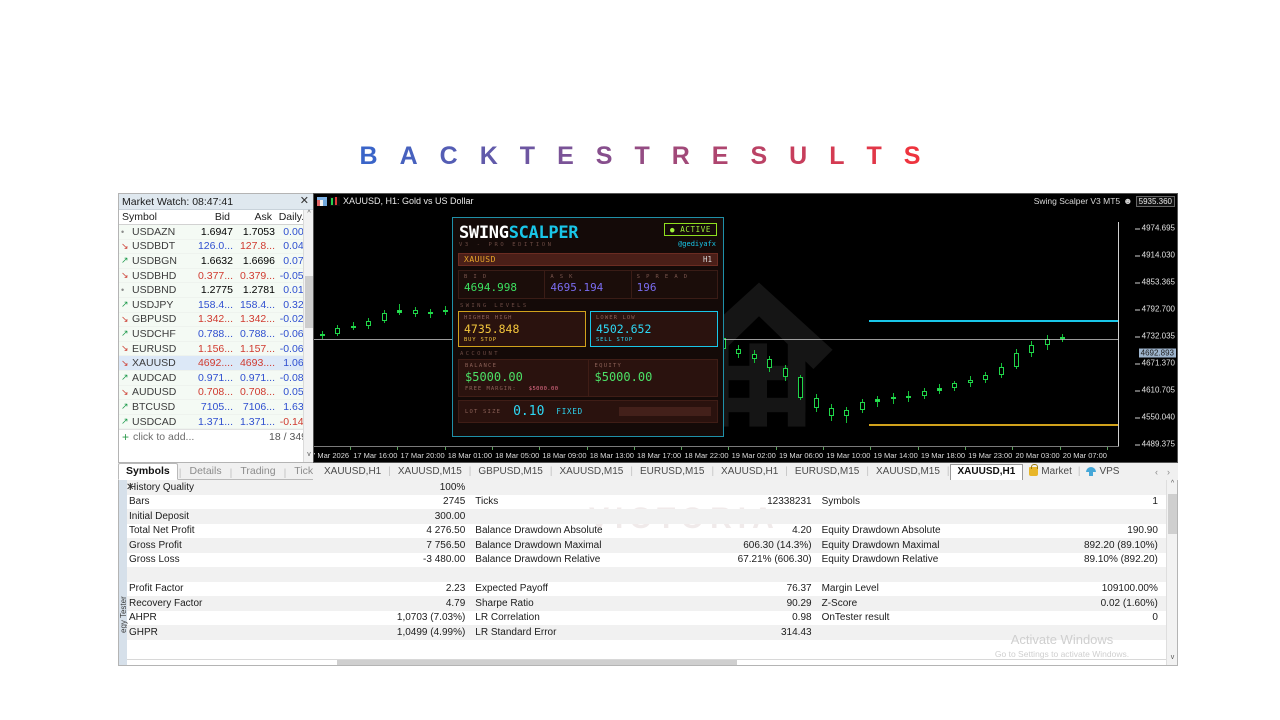  I want to click on table-row: ↗ BTCUSD 7105... 7106... 1.63%, so click(216, 407).